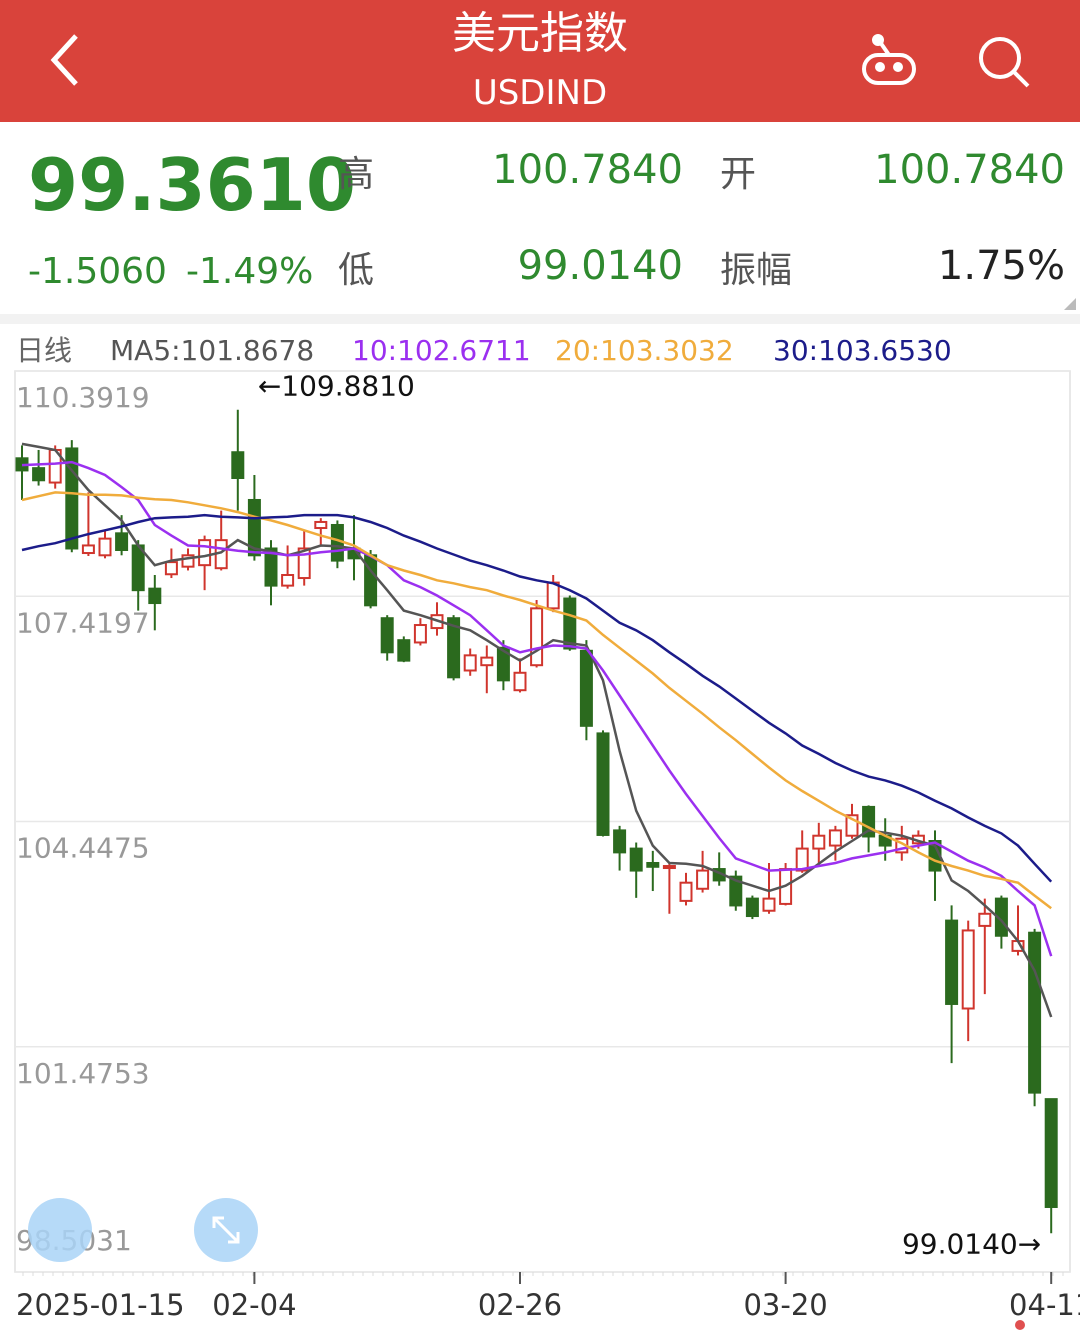  I want to click on y-tick-label: 104.4475, so click(83, 848).